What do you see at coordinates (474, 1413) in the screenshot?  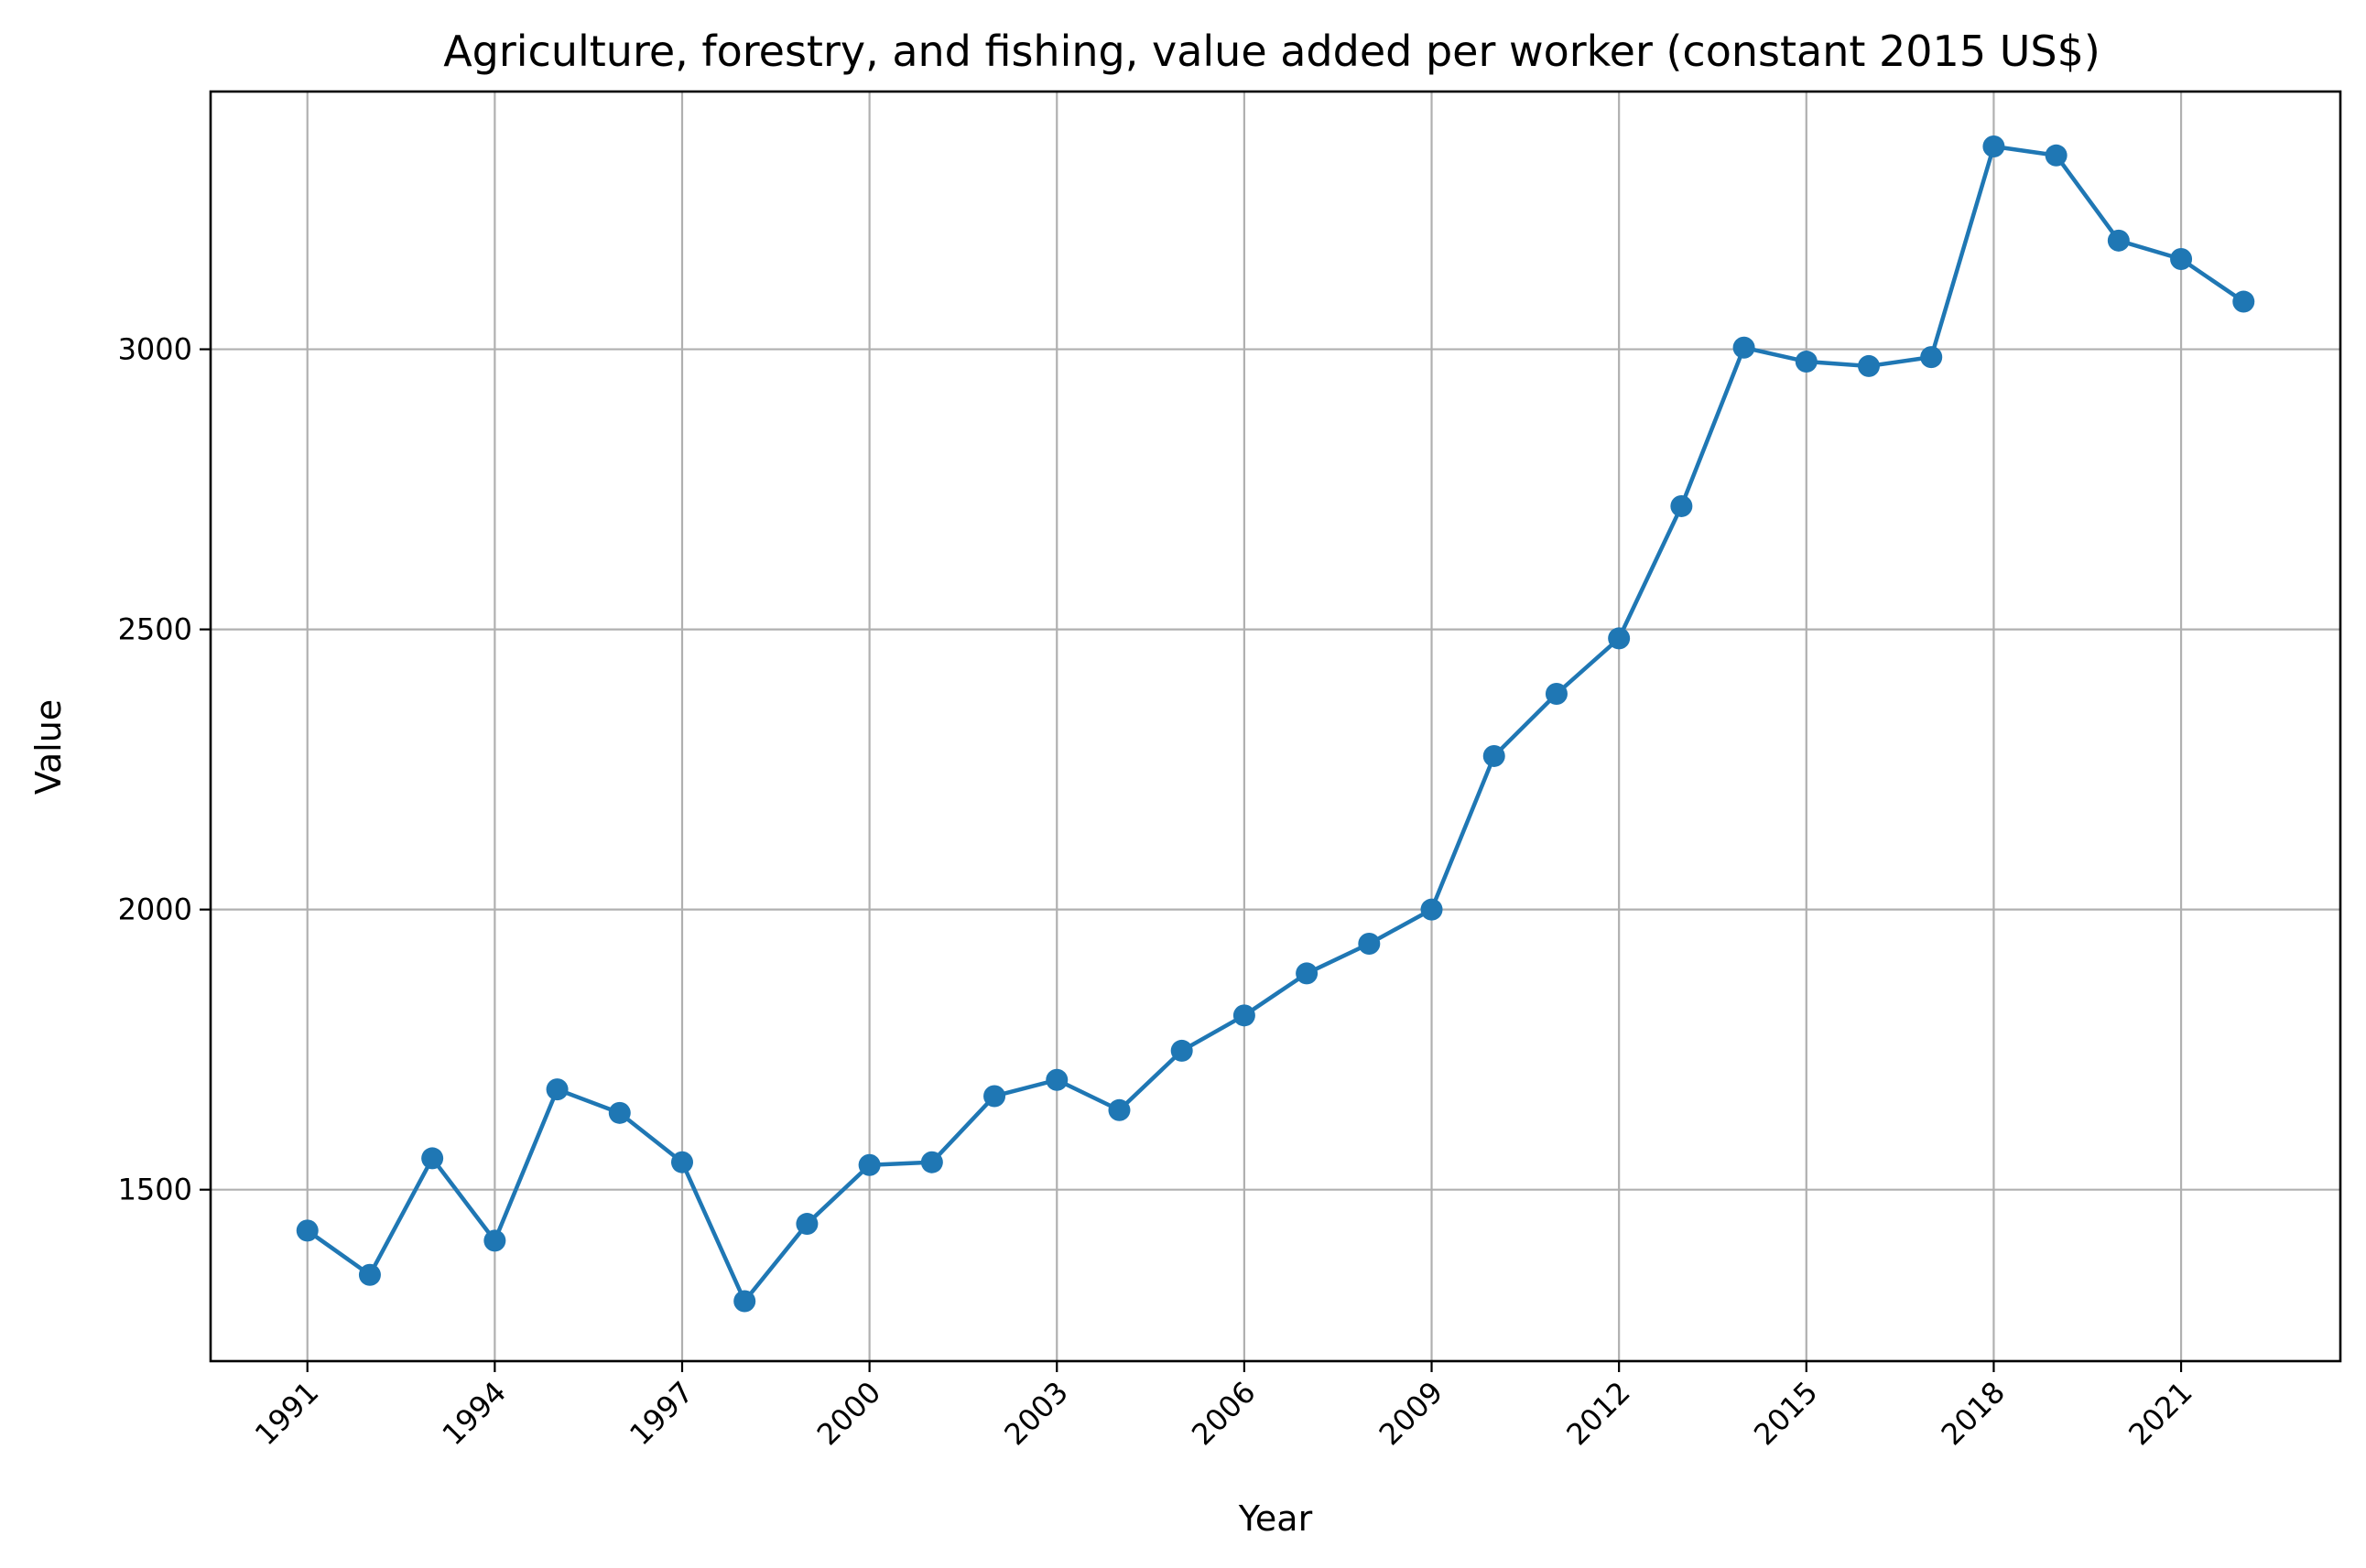 I see `x-tick-label: 1994` at bounding box center [474, 1413].